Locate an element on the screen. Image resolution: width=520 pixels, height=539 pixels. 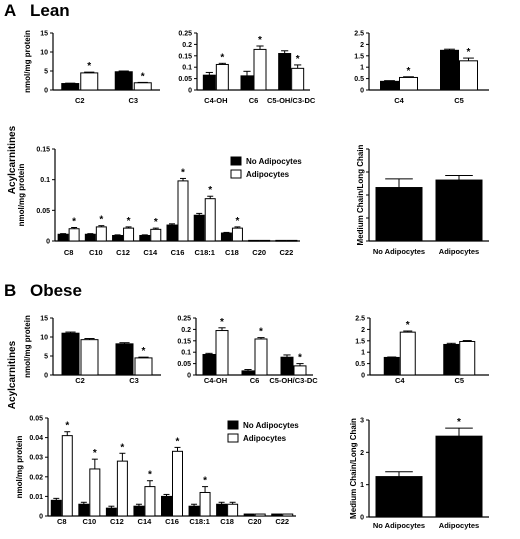
y-axis-label: nmol/mg protein is located at coordinates (27, 61).